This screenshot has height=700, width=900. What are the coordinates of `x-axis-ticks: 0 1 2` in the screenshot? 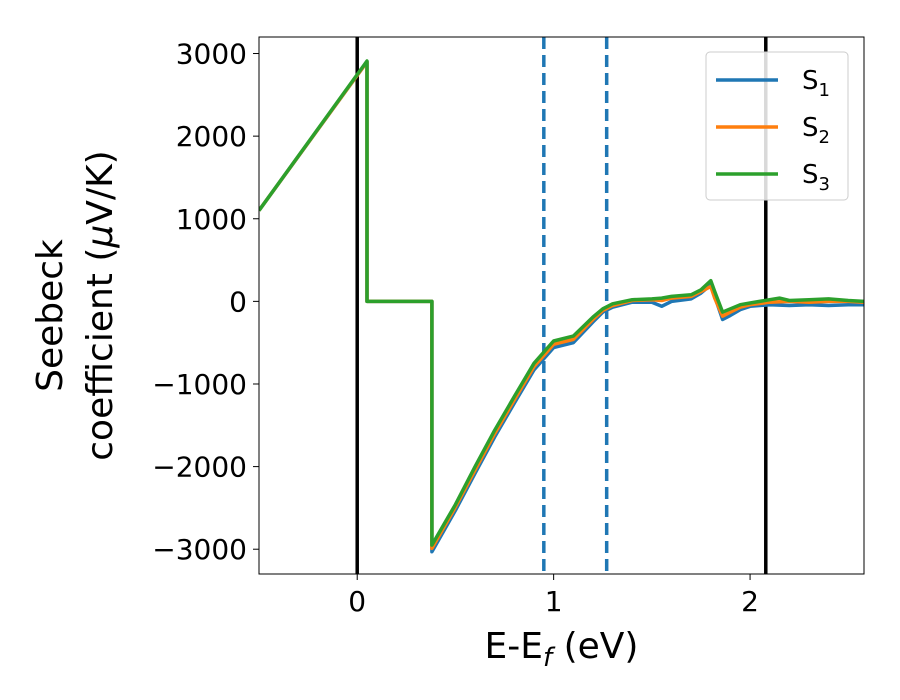 It's located at (553, 596).